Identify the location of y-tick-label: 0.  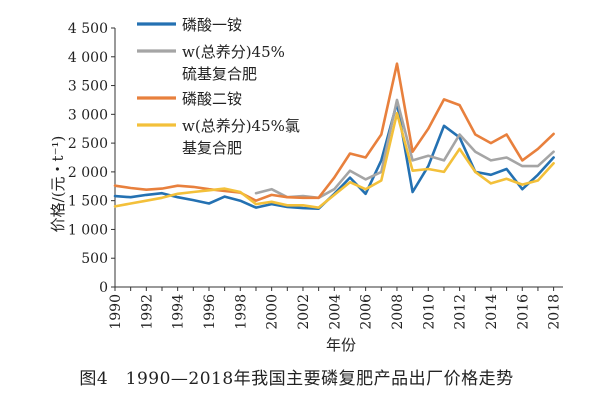
(103, 288).